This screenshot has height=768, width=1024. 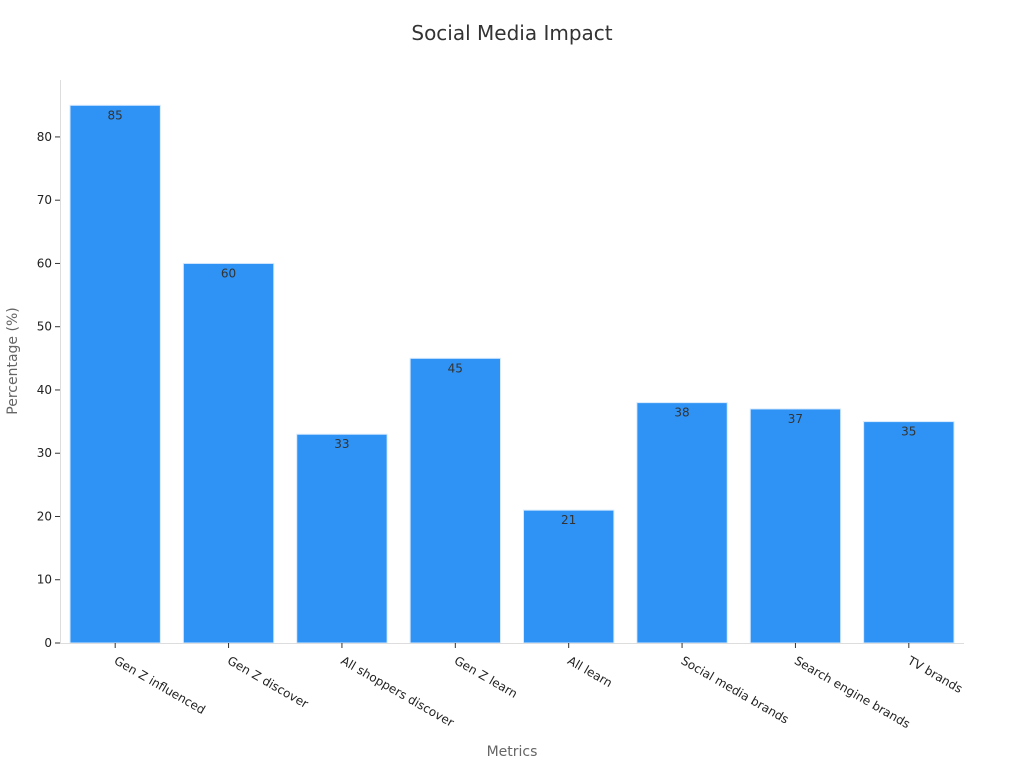 I want to click on data-label: 38, so click(x=681, y=413).